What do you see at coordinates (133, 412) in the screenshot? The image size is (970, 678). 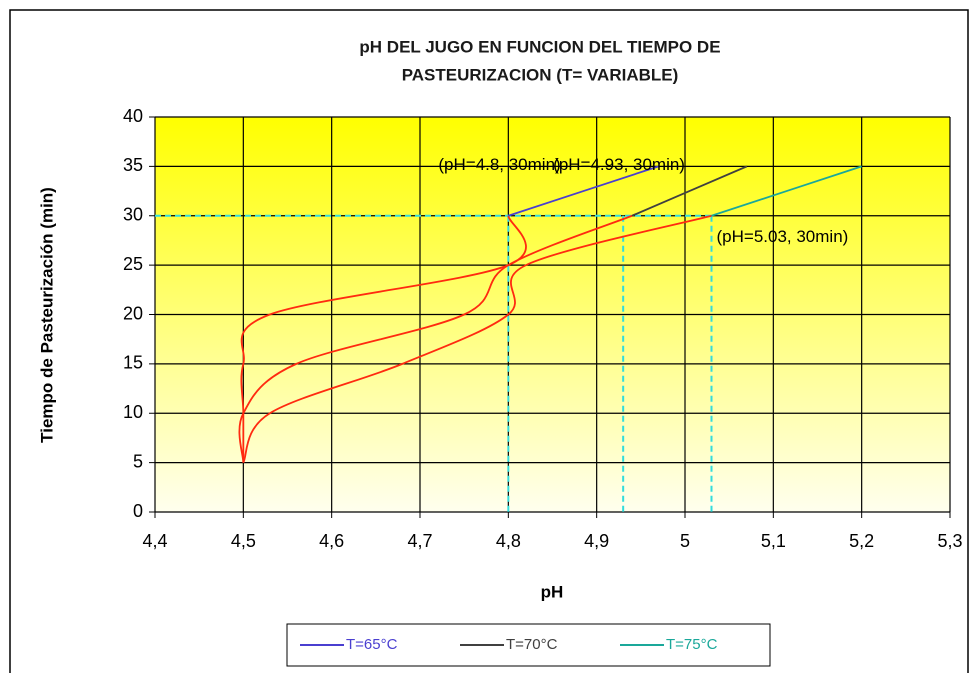 I see `y-tick-label: 10` at bounding box center [133, 412].